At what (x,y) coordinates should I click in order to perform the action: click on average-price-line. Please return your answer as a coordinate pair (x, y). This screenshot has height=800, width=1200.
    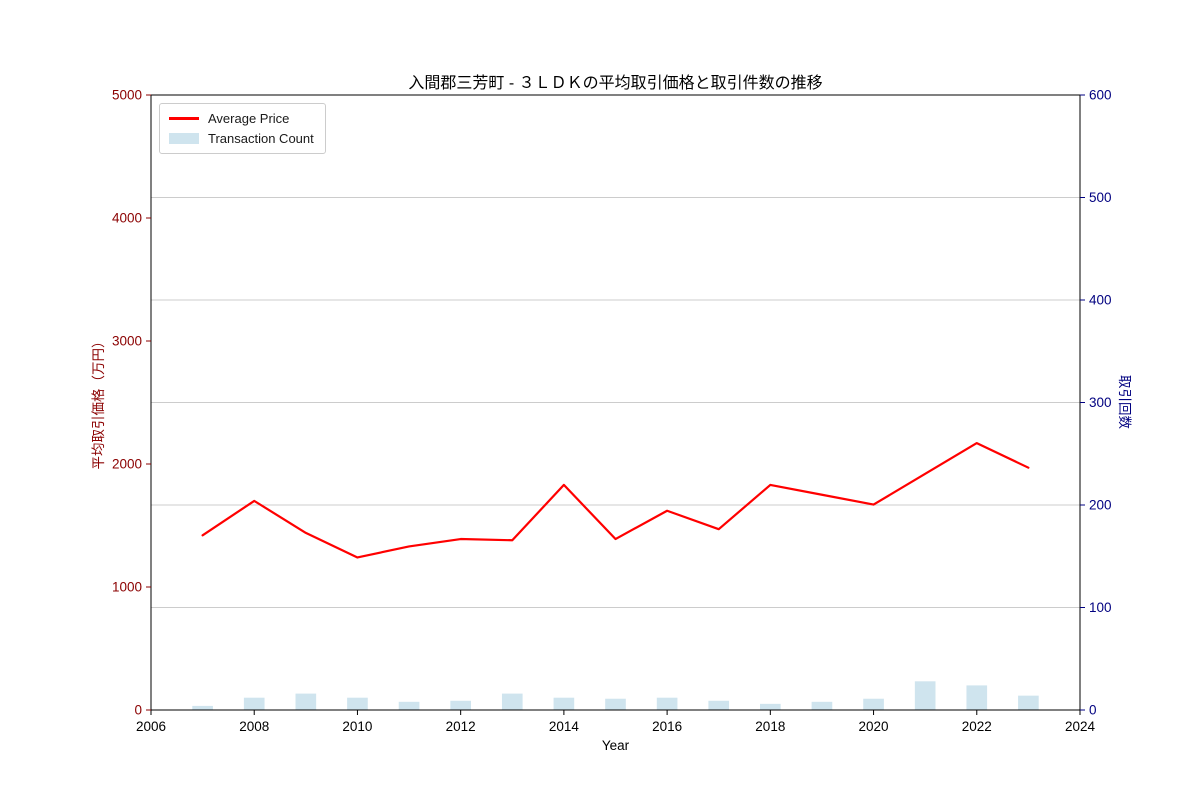
    Looking at the image, I should click on (615, 500).